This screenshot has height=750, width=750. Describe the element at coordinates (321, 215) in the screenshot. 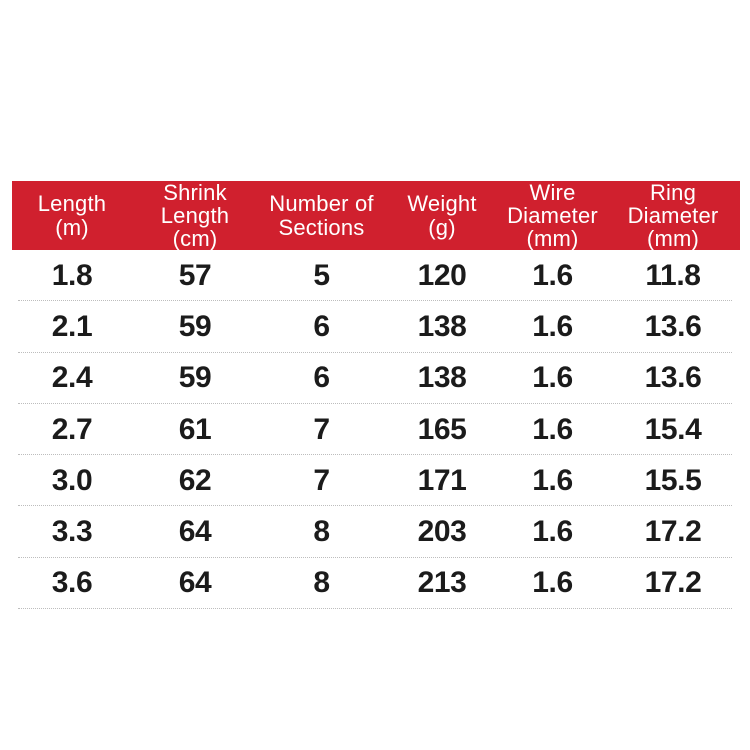

I see `column-header-number-of-sections: Number of Sections` at that location.